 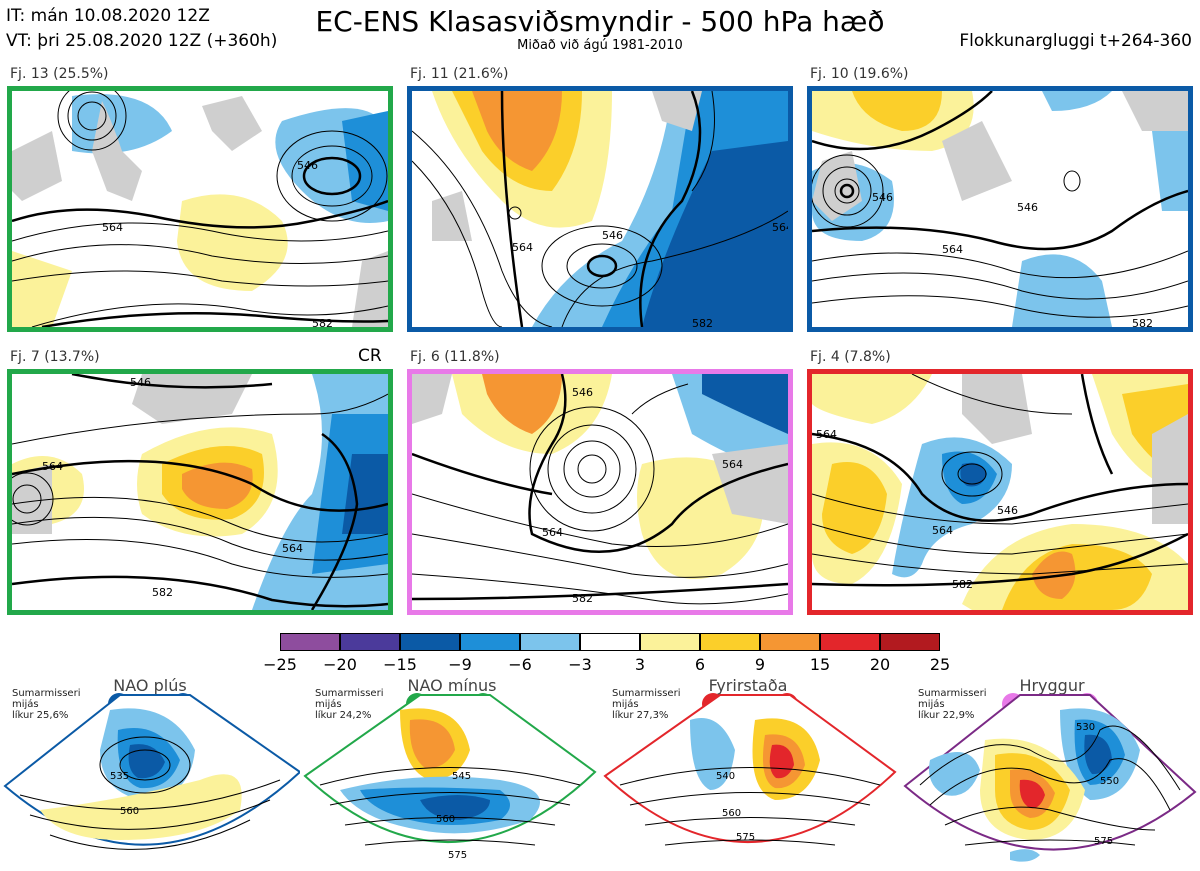 I want to click on regime-4-mean: mijás, so click(x=931, y=704).